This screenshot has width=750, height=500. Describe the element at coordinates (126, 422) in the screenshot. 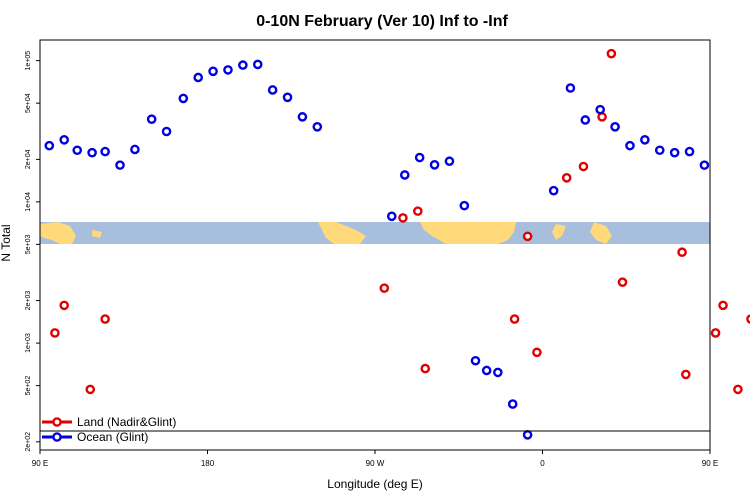

I see `legend-land-label: Land (Nadir&Glint)` at that location.